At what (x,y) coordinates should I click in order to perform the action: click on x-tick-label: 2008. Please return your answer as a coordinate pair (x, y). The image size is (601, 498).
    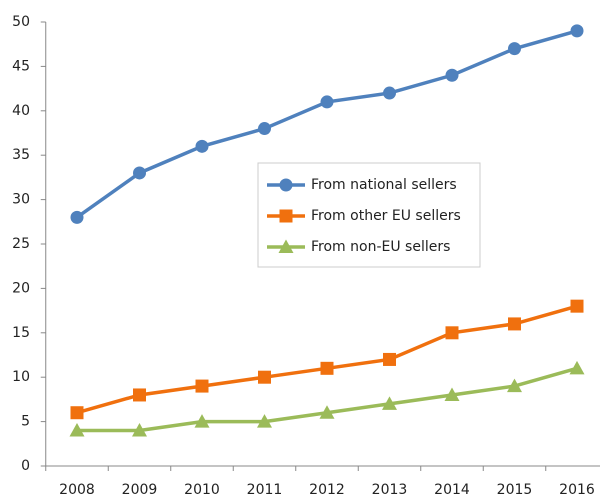
    Looking at the image, I should click on (77, 490).